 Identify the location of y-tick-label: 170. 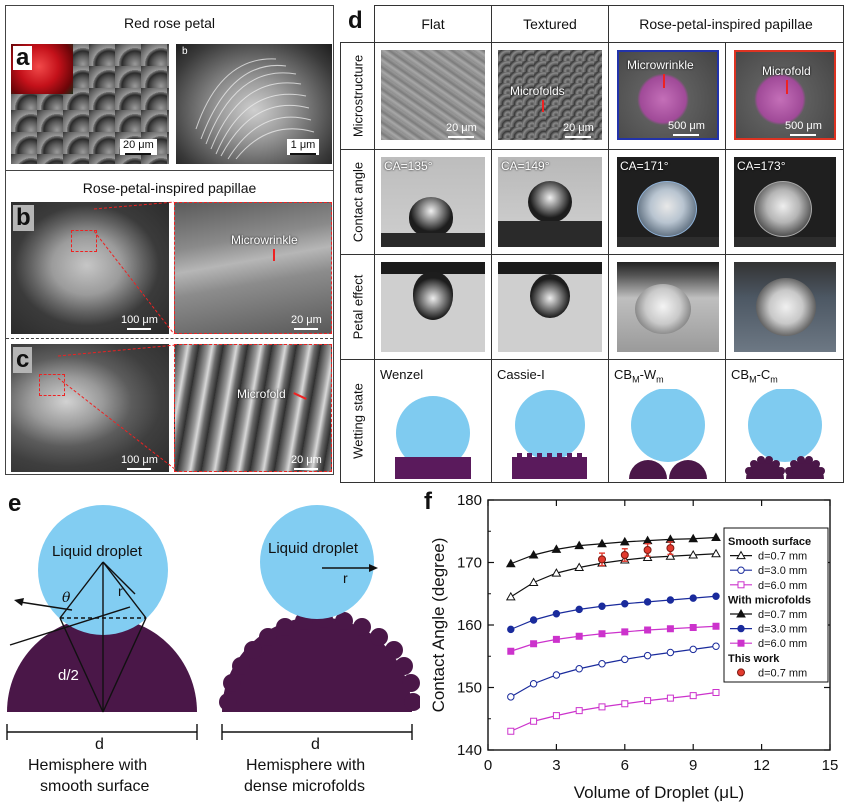
(469, 563).